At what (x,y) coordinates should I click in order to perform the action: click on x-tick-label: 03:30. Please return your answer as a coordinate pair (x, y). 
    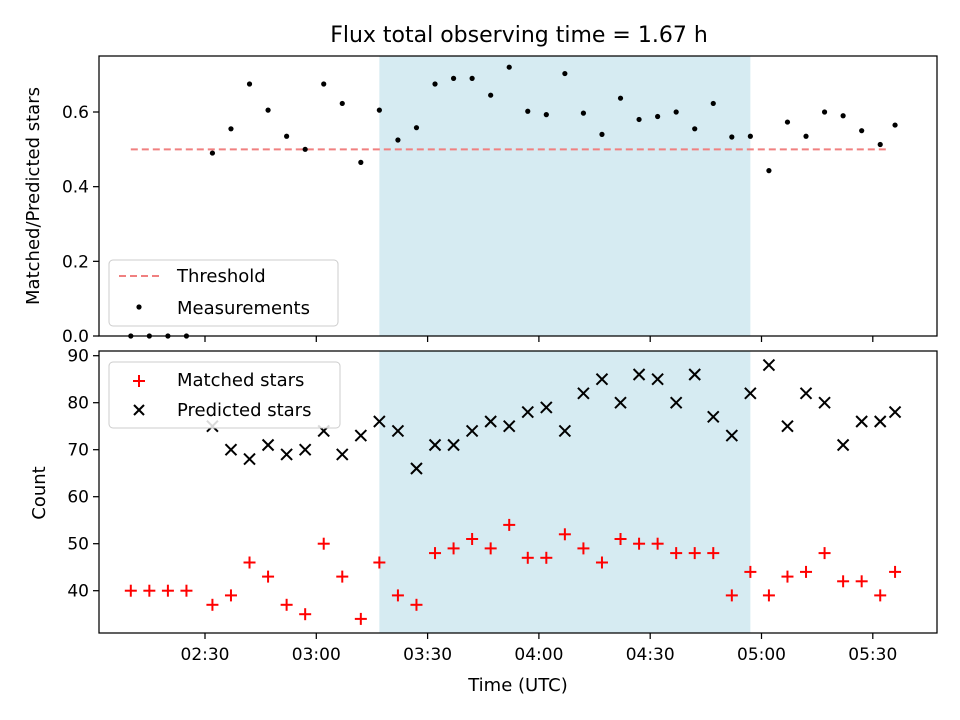
    Looking at the image, I should click on (427, 655).